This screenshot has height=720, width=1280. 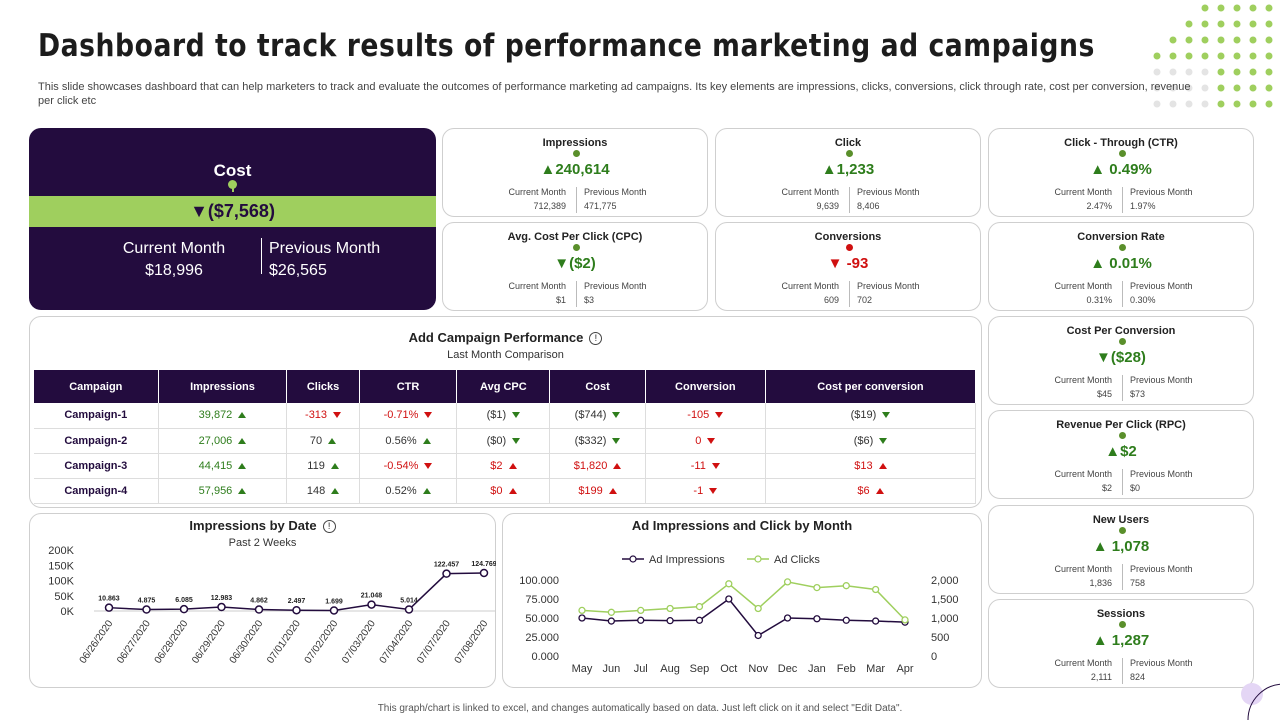 What do you see at coordinates (316, 465) in the screenshot?
I see `cell-value: 119` at bounding box center [316, 465].